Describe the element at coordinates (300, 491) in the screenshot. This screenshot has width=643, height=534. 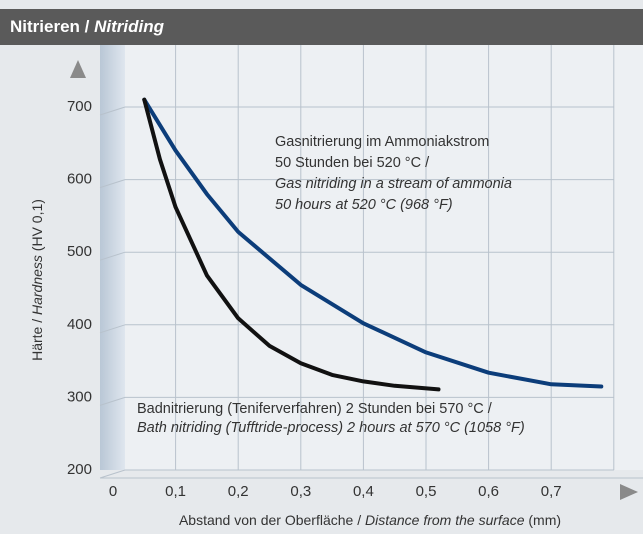
I see `x-tick-label: 0,3` at that location.